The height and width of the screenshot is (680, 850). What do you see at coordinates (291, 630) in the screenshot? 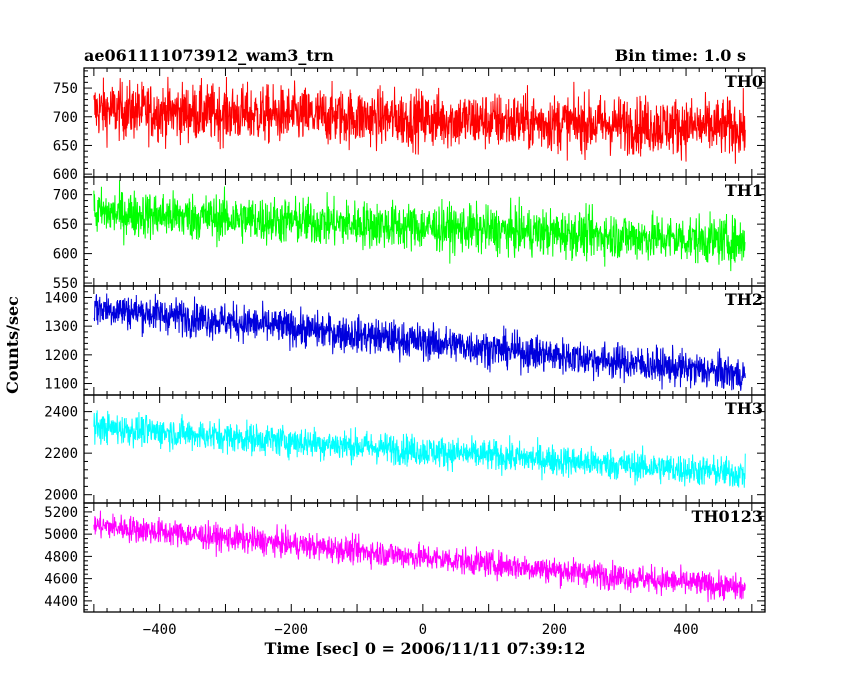
I see `x-tick-label: −200` at bounding box center [291, 630].